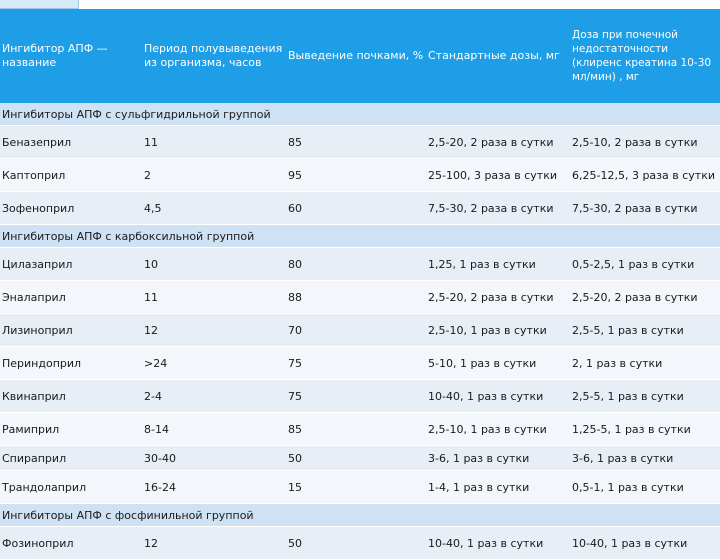 The height and width of the screenshot is (560, 720). I want to click on group-label: Ингибиторы АПФ с карбоксильной группой, so click(360, 236).